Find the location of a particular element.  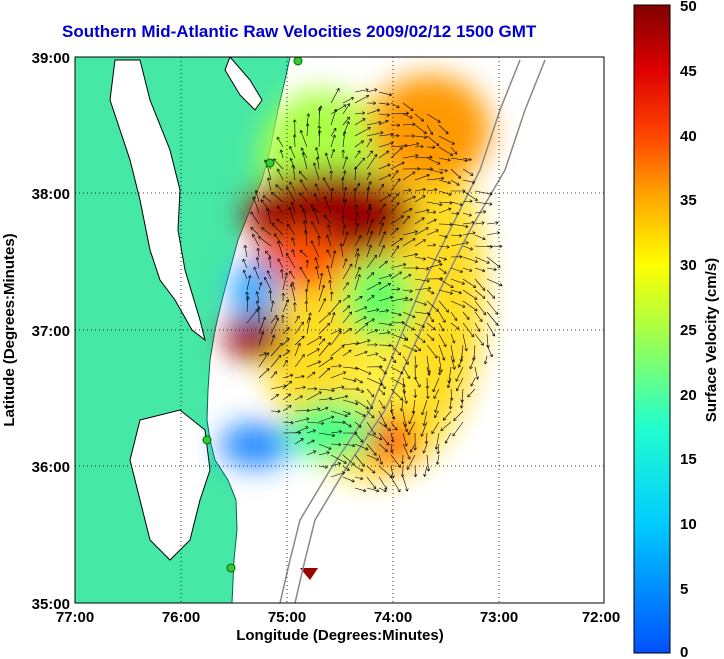

colorbar-tick-label: 20 is located at coordinates (688, 395).